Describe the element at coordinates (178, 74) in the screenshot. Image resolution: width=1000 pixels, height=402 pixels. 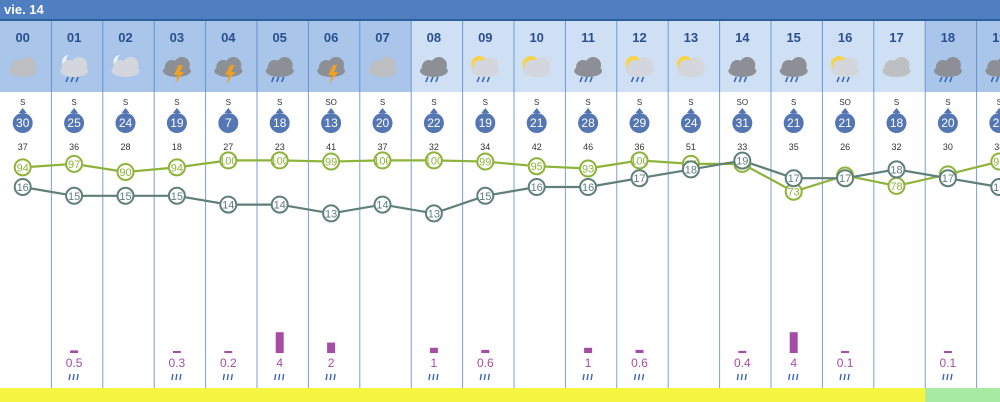
I see `lightning-shape` at that location.